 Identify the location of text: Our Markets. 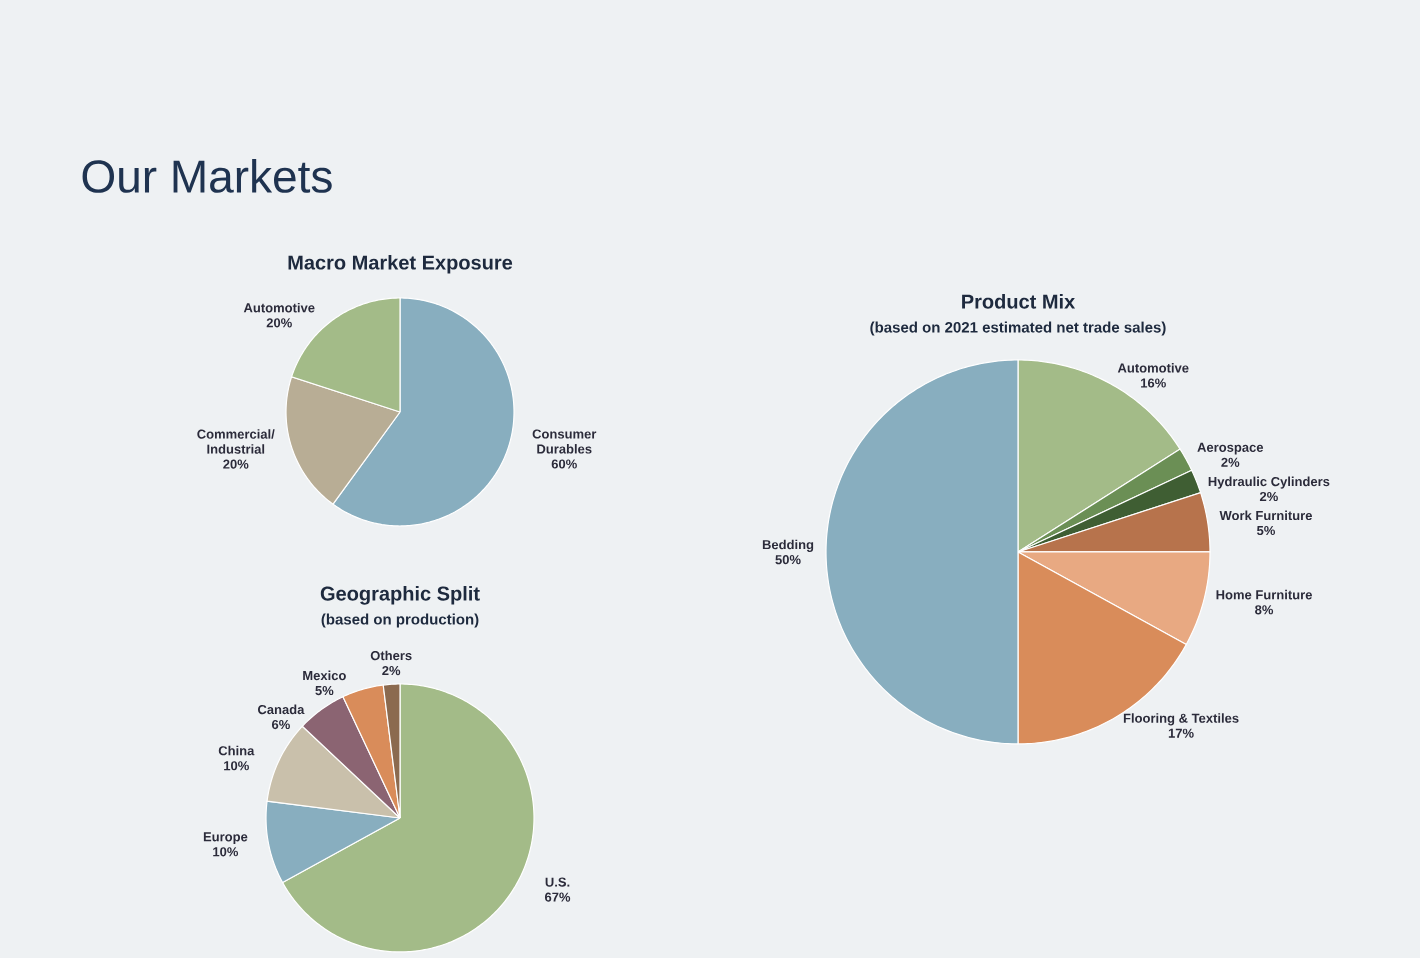
(207, 176).